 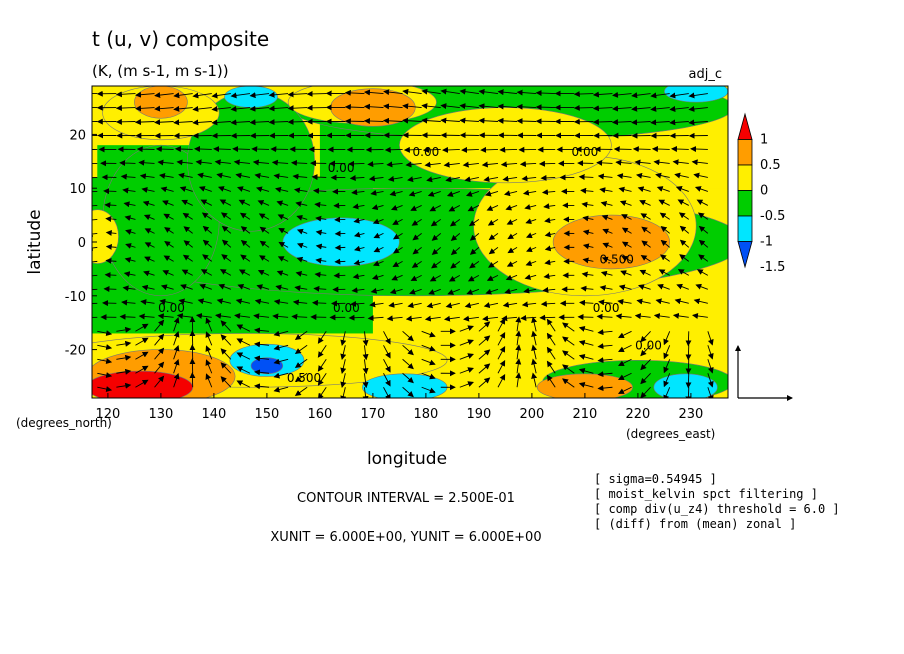 What do you see at coordinates (584, 414) in the screenshot?
I see `x-tick-label-9: 210` at bounding box center [584, 414].